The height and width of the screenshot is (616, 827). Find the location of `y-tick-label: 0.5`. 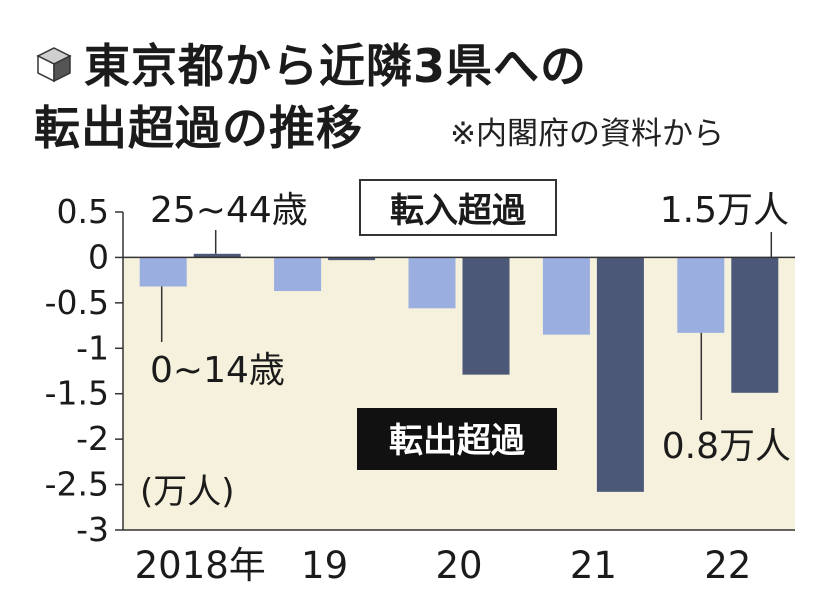

y-tick-label: 0.5 is located at coordinates (83, 211).